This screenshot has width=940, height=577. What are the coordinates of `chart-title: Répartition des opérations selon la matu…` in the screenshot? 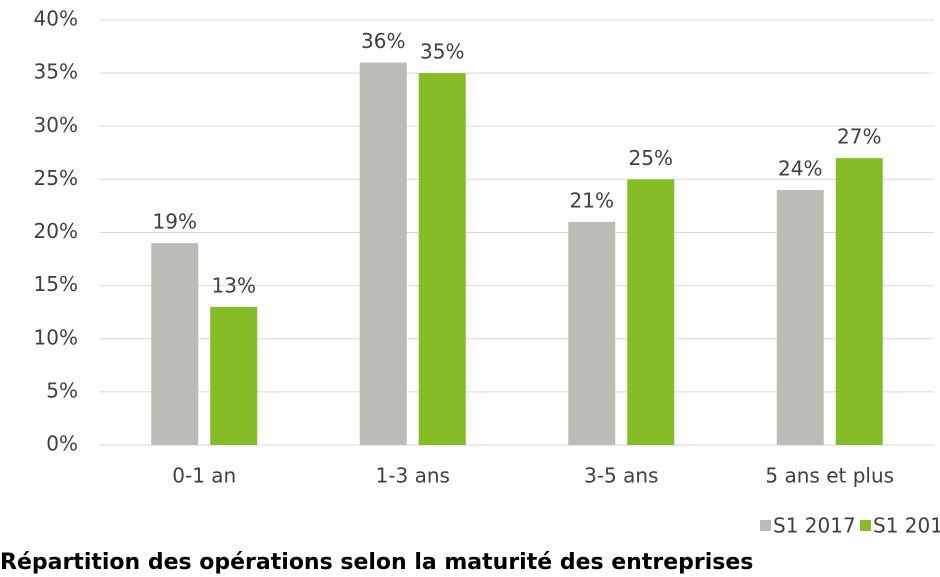 It's located at (376, 562).